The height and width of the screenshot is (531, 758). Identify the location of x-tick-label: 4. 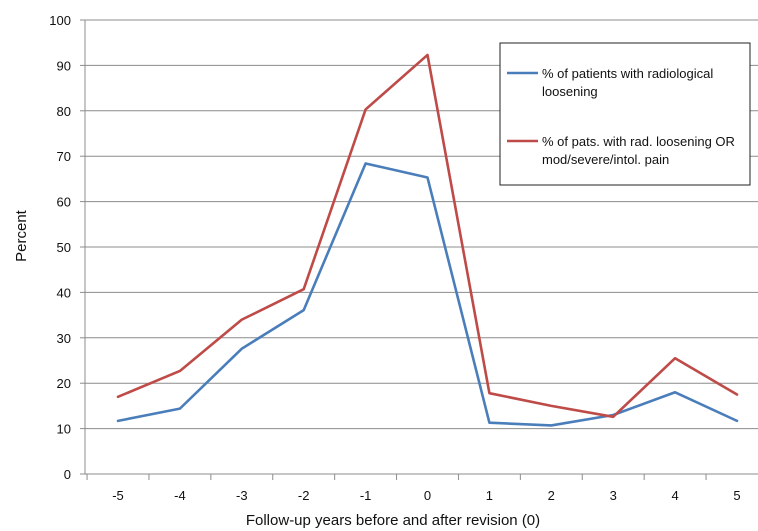
(674, 495).